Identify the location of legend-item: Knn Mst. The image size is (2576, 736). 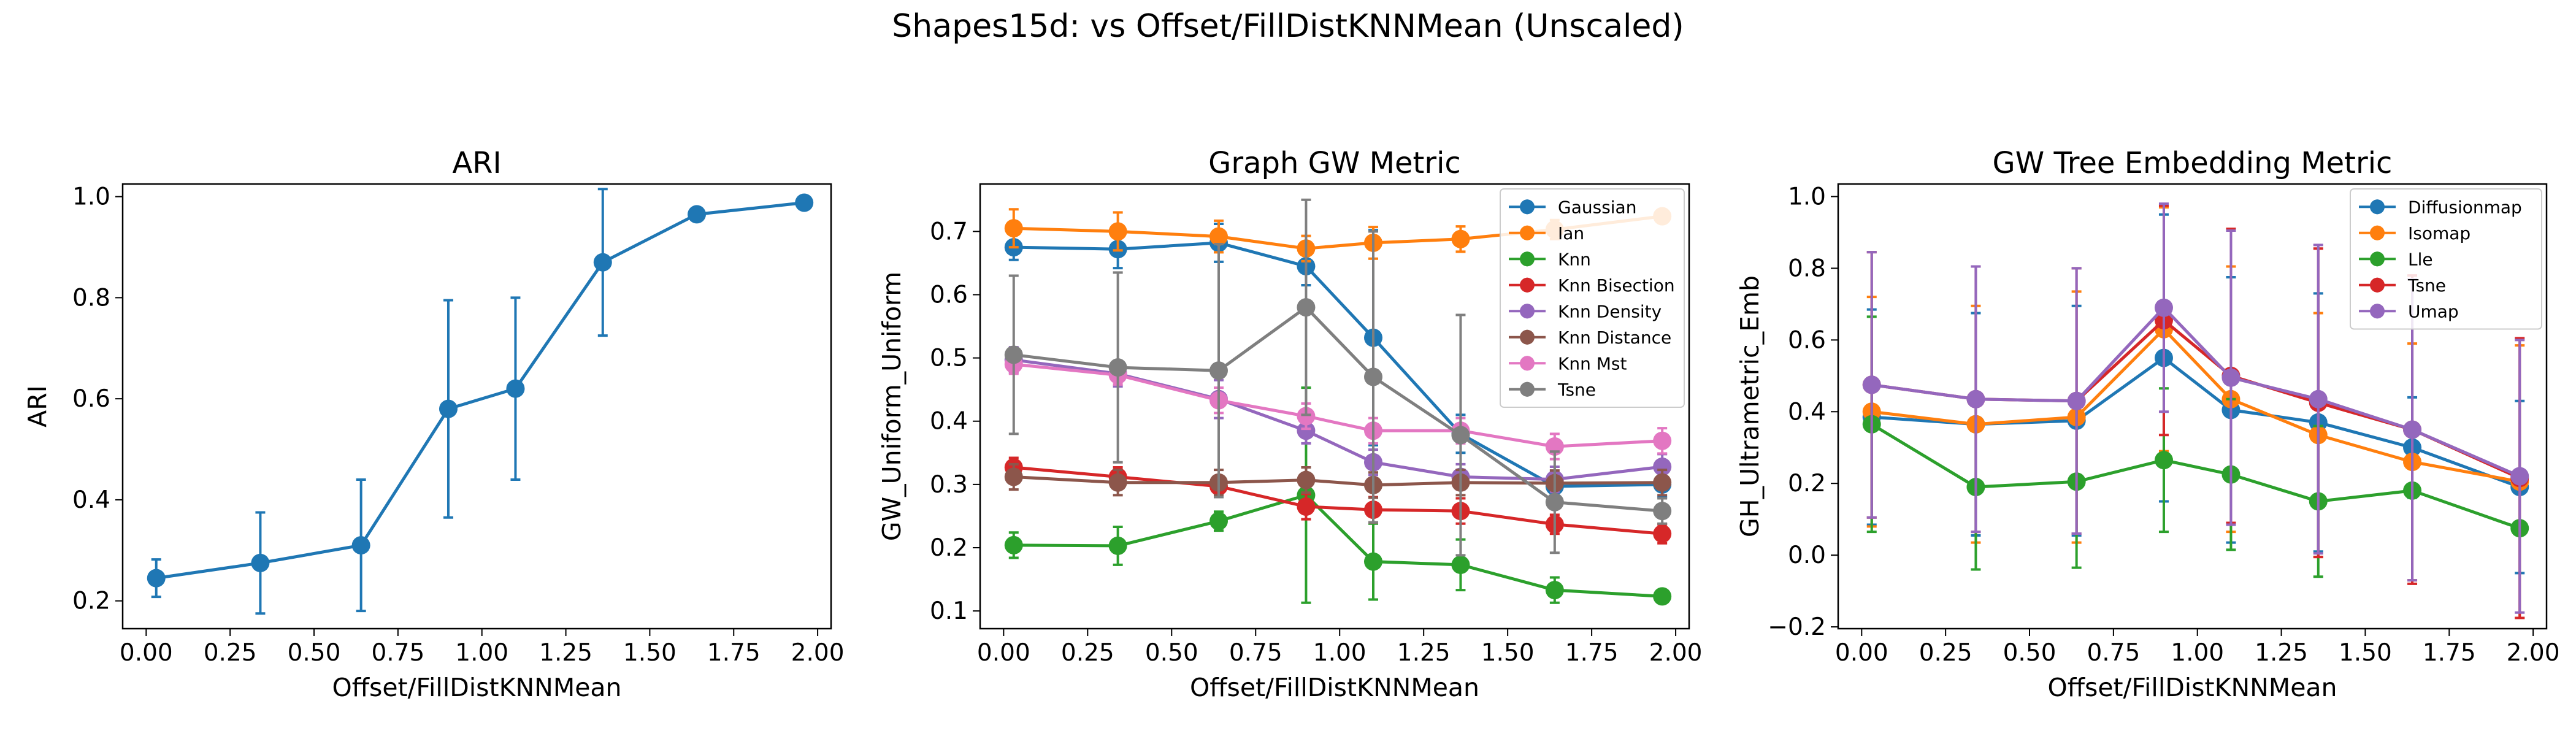
(1568, 363).